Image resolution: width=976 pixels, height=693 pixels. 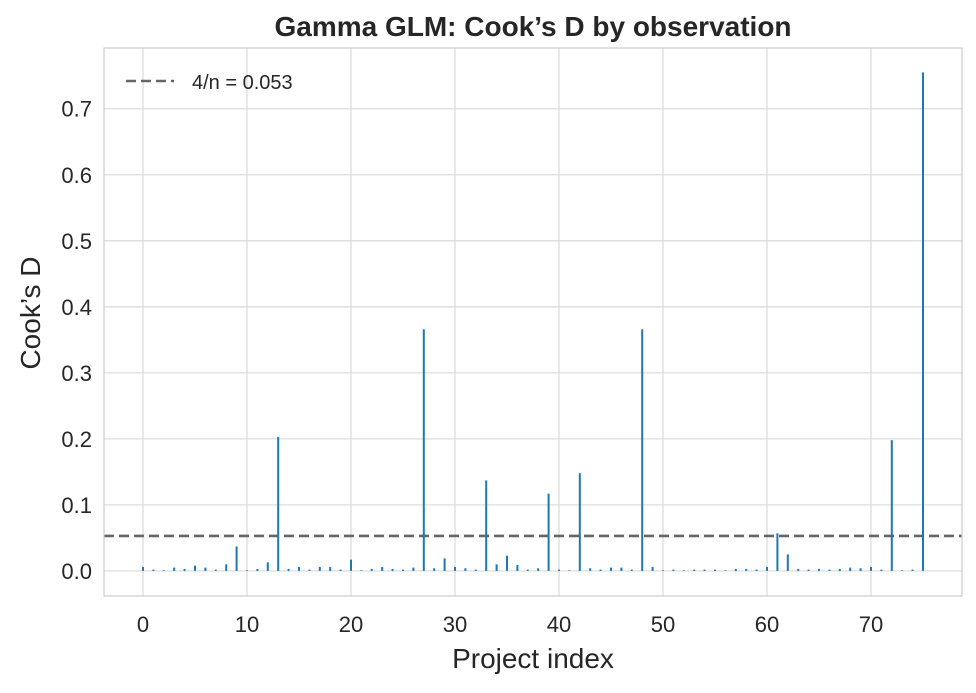 What do you see at coordinates (663, 624) in the screenshot?
I see `x-tick-label: 50` at bounding box center [663, 624].